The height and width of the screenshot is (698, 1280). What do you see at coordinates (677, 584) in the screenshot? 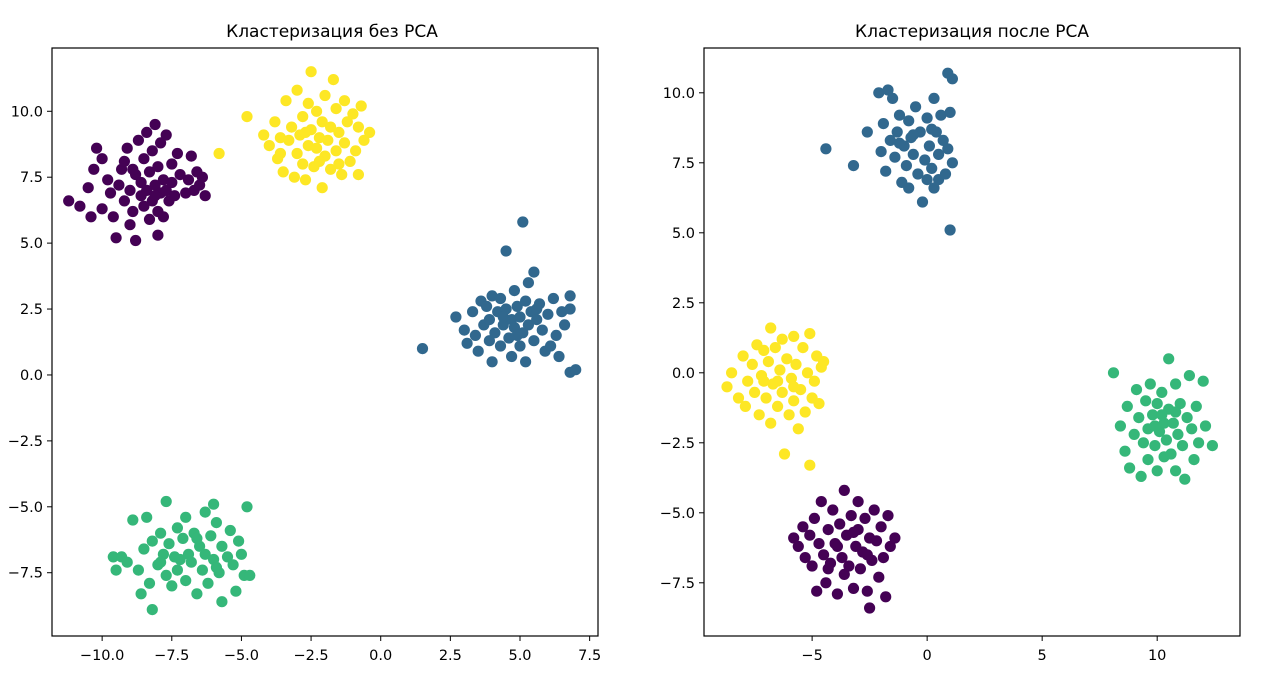
I see `right-y-tick-label-0: −7.5` at bounding box center [677, 584].